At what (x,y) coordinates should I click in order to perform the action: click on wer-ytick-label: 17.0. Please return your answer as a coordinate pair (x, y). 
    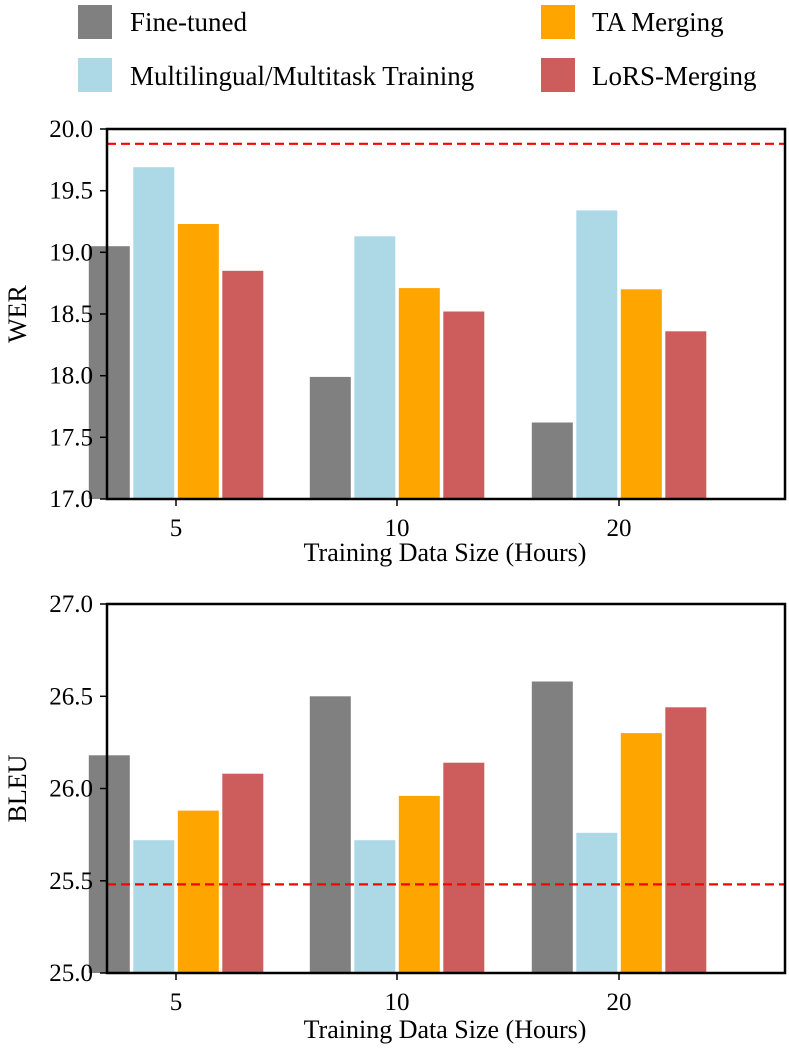
    Looking at the image, I should click on (71, 499).